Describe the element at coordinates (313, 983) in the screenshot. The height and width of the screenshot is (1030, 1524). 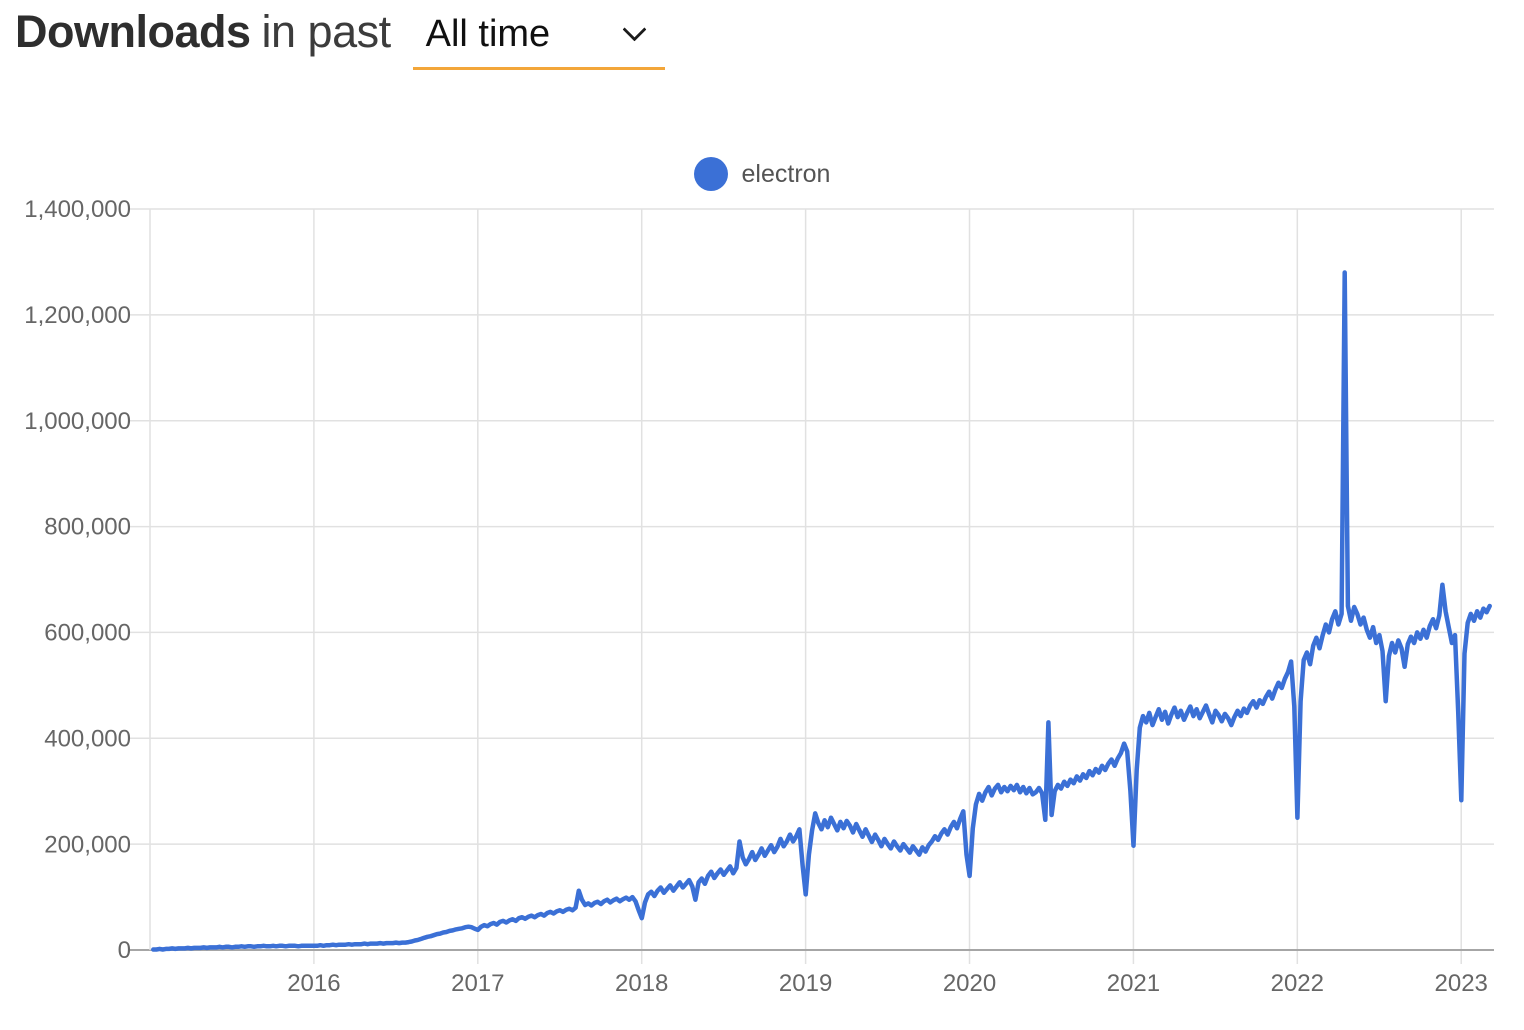
I see `x-tick-label: 2016` at that location.